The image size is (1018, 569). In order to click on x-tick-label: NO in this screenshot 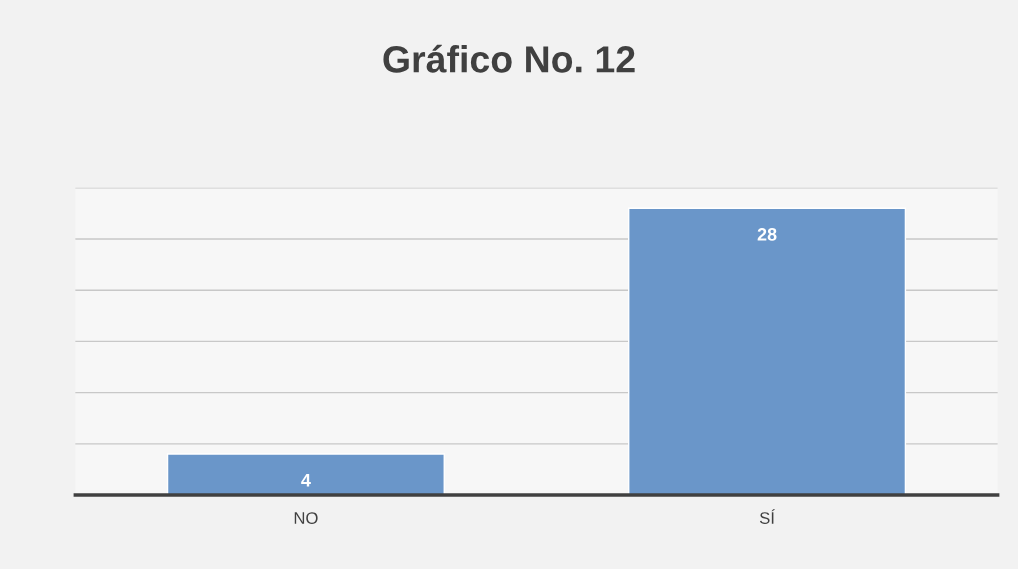, I will do `click(306, 518)`.